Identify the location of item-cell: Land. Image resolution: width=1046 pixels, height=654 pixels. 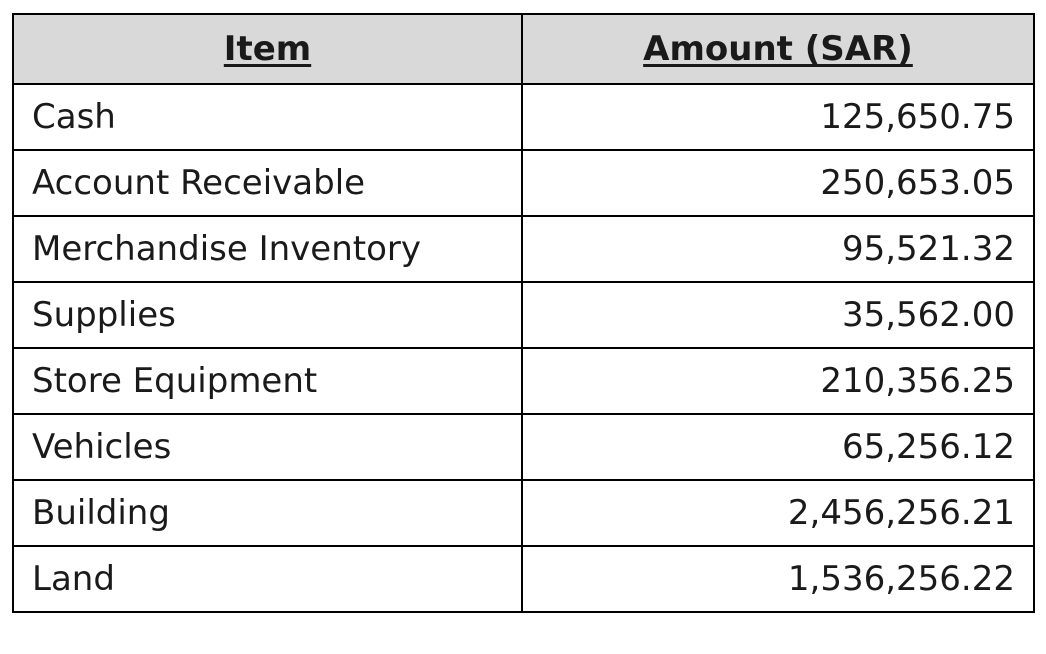
(267, 579).